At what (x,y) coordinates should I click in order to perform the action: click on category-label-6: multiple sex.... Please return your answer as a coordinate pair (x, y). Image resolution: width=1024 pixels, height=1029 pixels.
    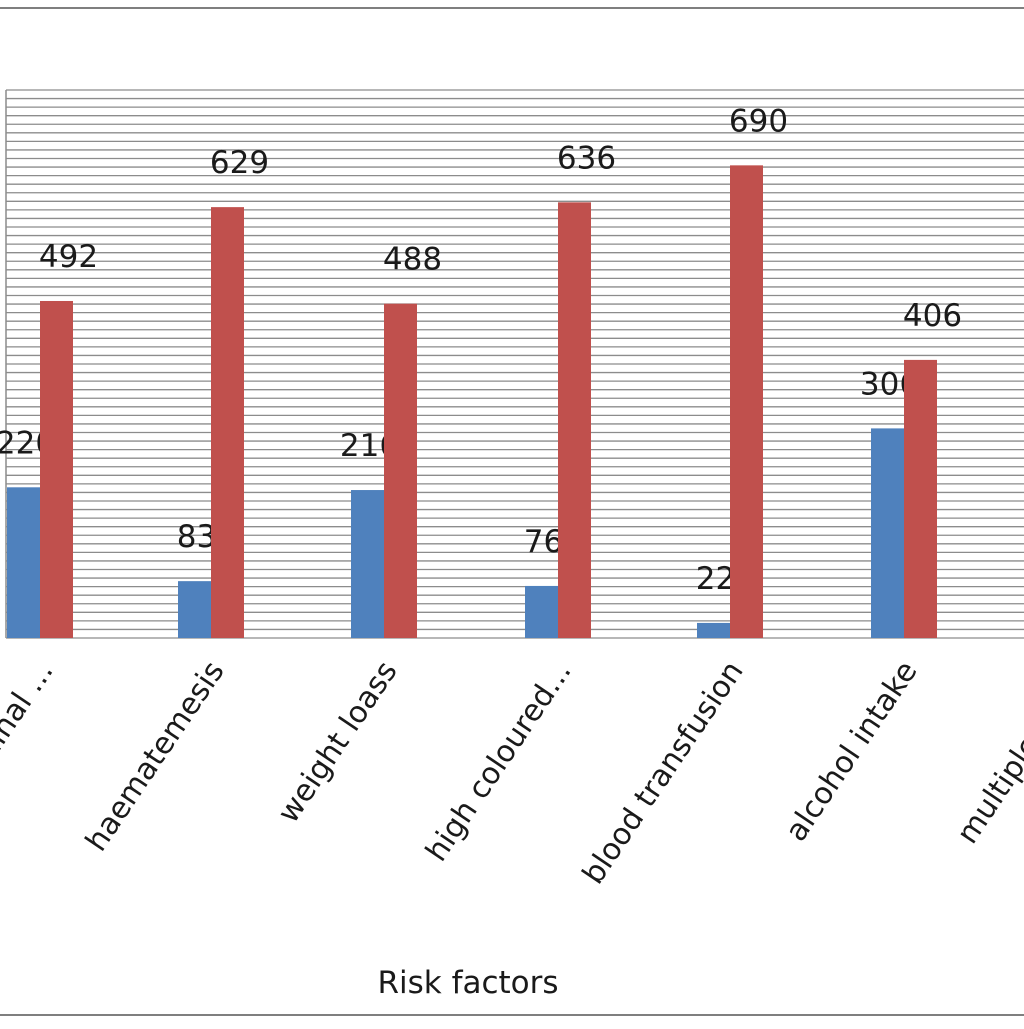
    Looking at the image, I should click on (987, 752).